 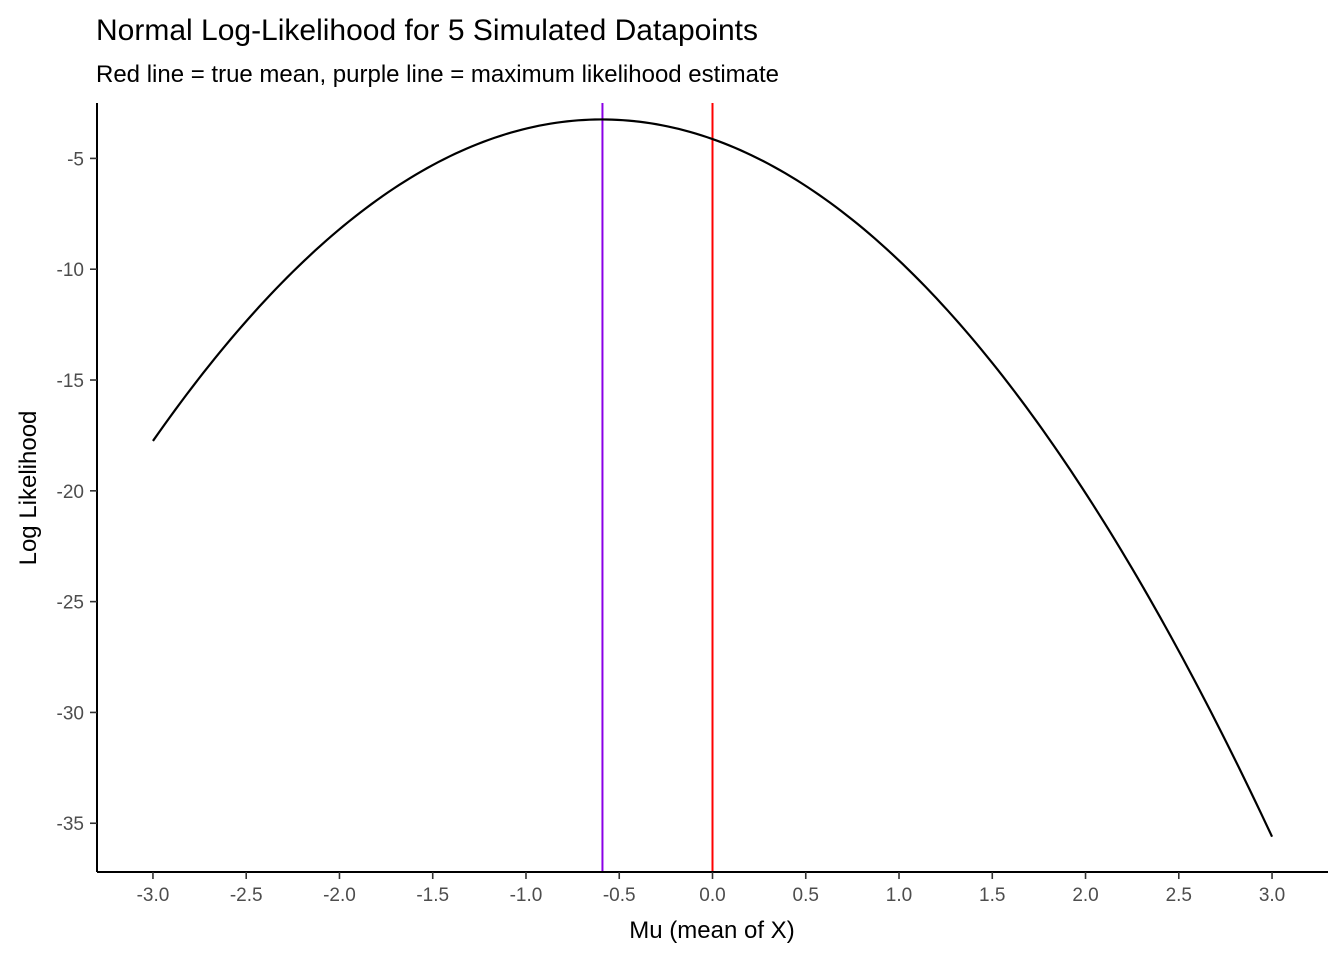 I want to click on x-axis-title: Mu (mean of X), so click(x=711, y=930).